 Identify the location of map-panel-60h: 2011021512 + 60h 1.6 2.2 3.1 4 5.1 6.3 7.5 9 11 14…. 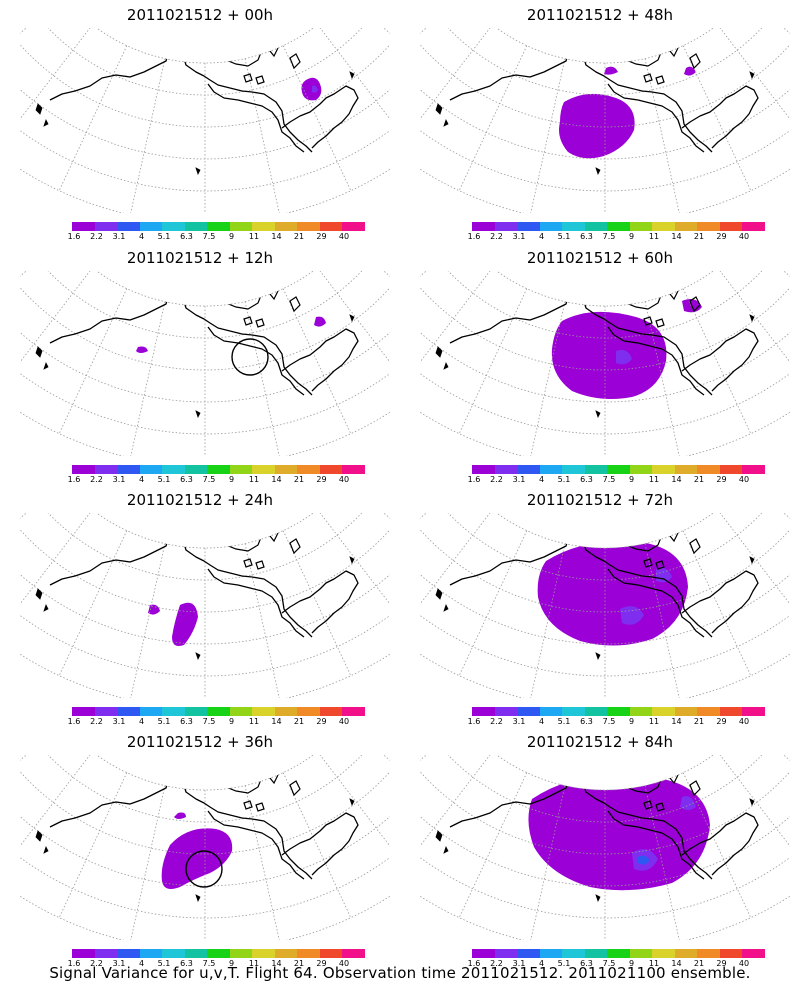
(600, 365).